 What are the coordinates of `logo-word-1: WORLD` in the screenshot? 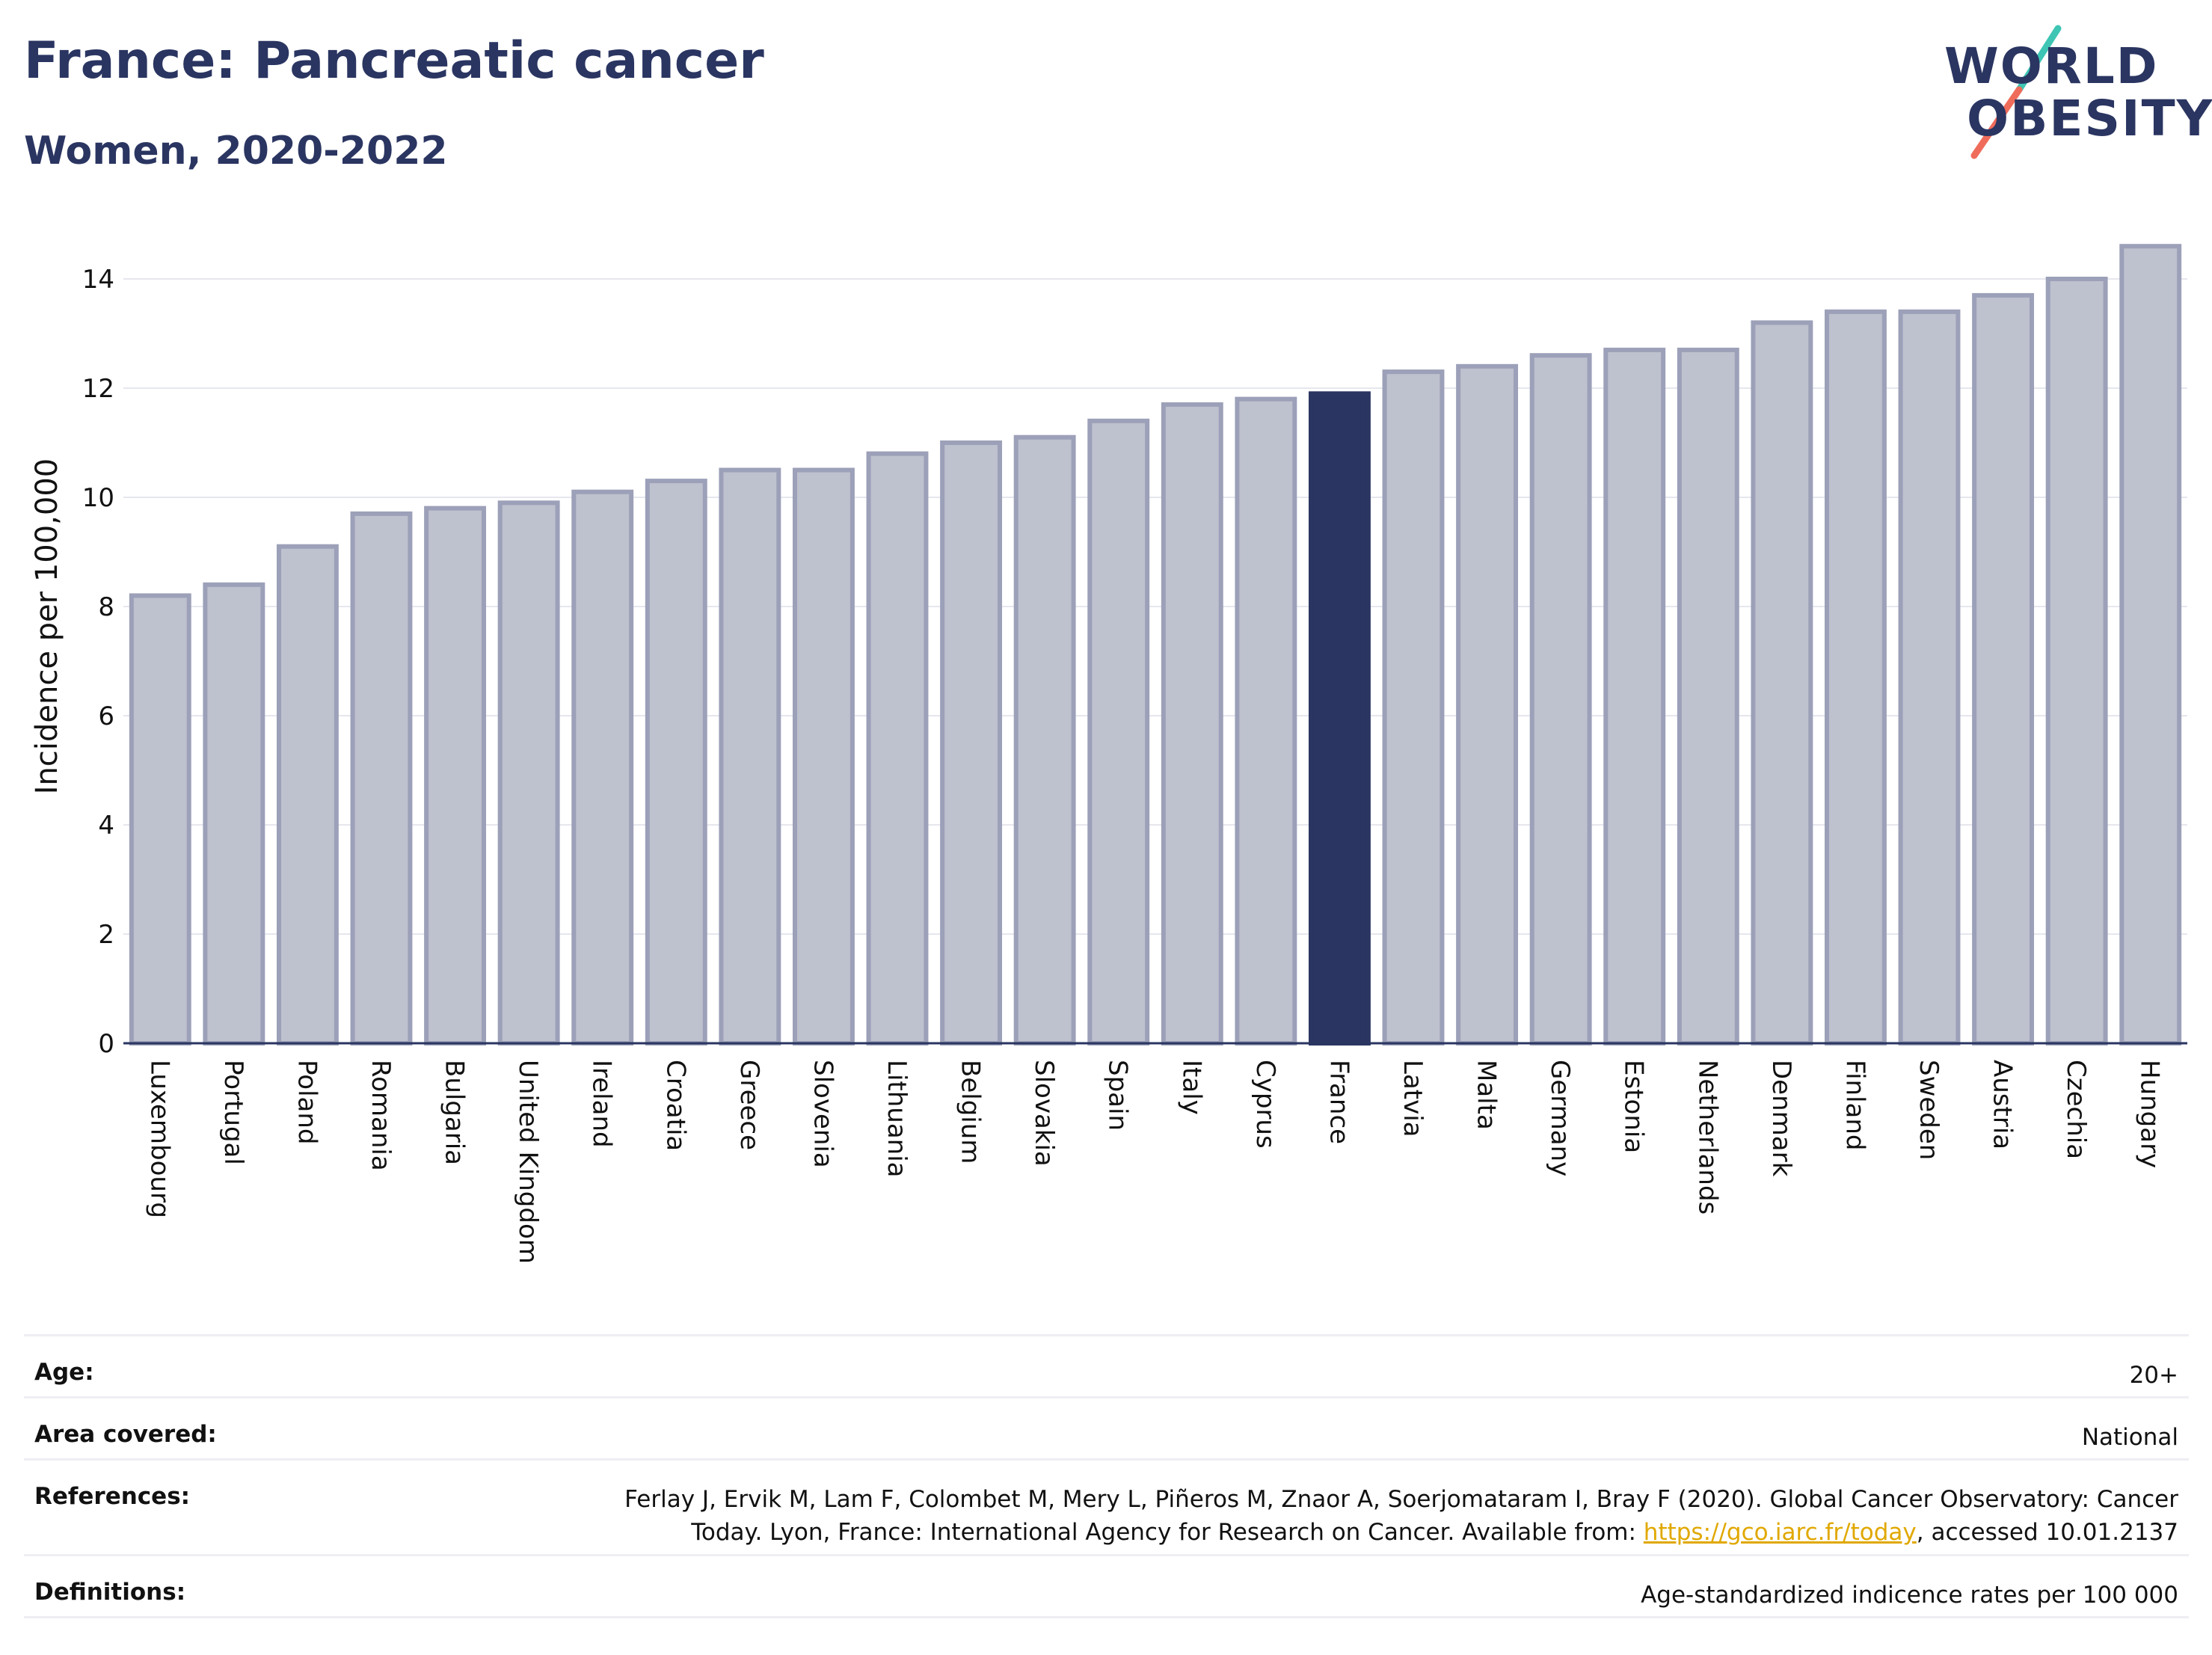 It's located at (2051, 66).